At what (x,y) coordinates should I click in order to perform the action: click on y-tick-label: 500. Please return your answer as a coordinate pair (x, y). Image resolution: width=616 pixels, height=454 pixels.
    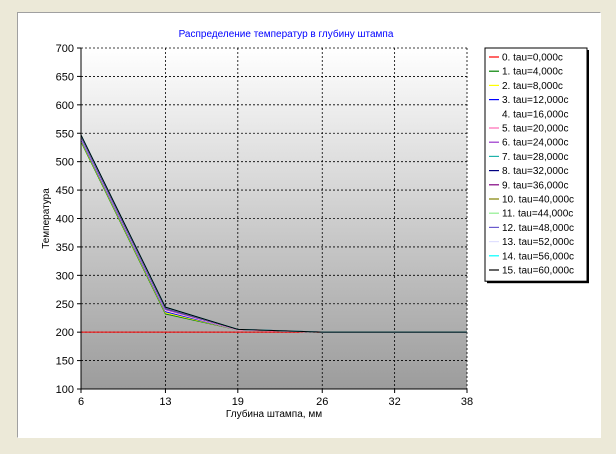
    Looking at the image, I should click on (65, 163).